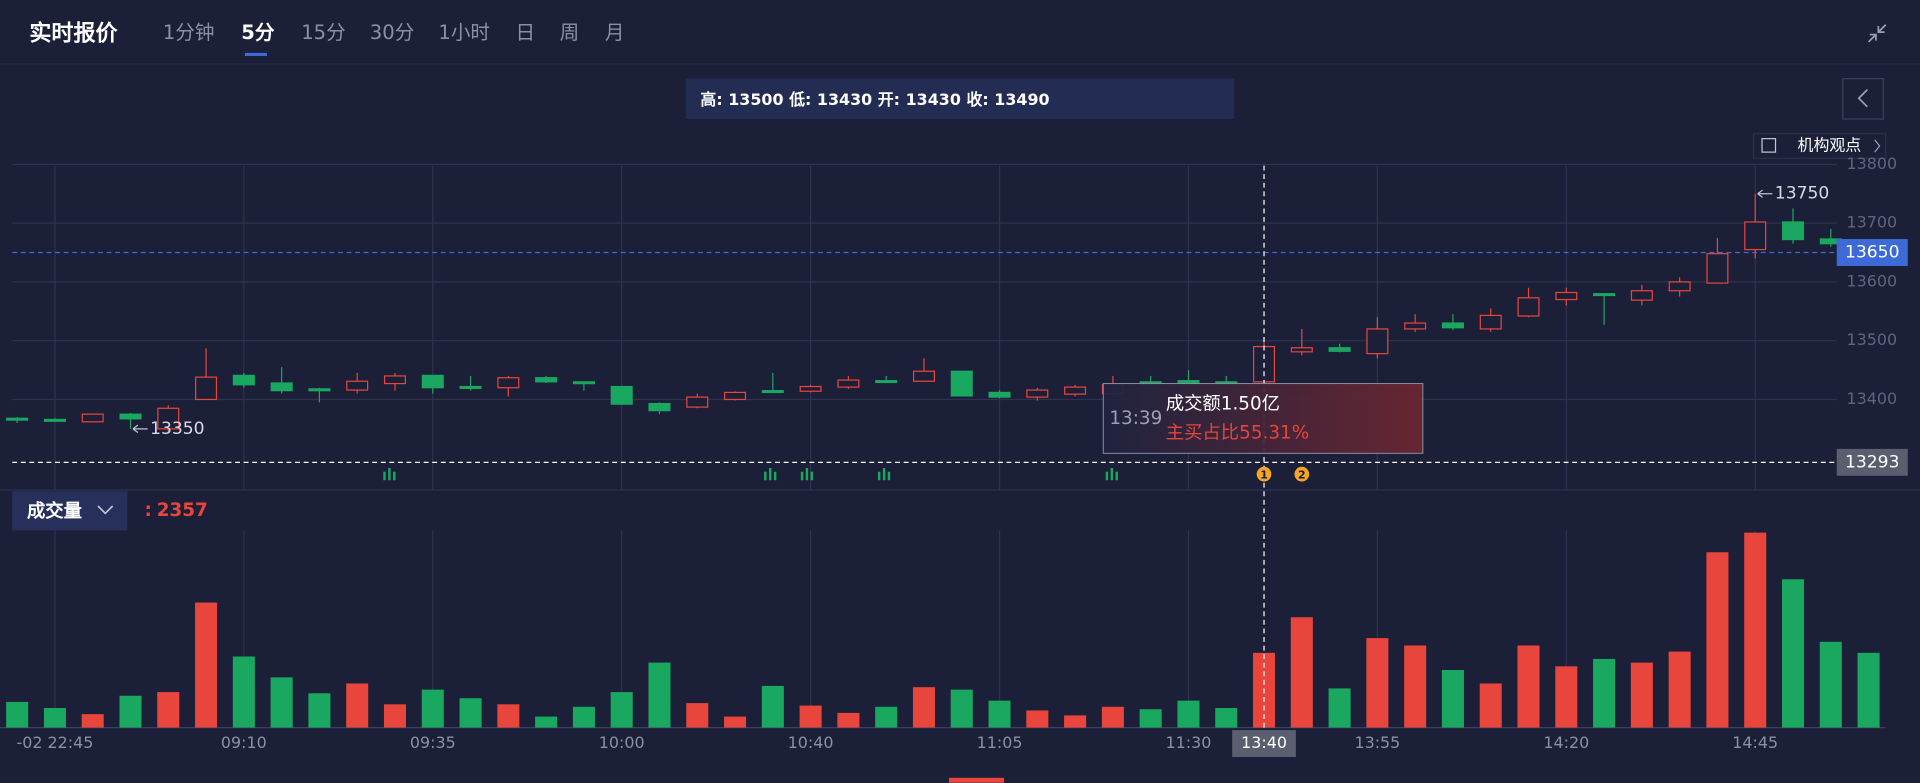 The height and width of the screenshot is (783, 1920). What do you see at coordinates (1263, 418) in the screenshot?
I see `tooltip` at bounding box center [1263, 418].